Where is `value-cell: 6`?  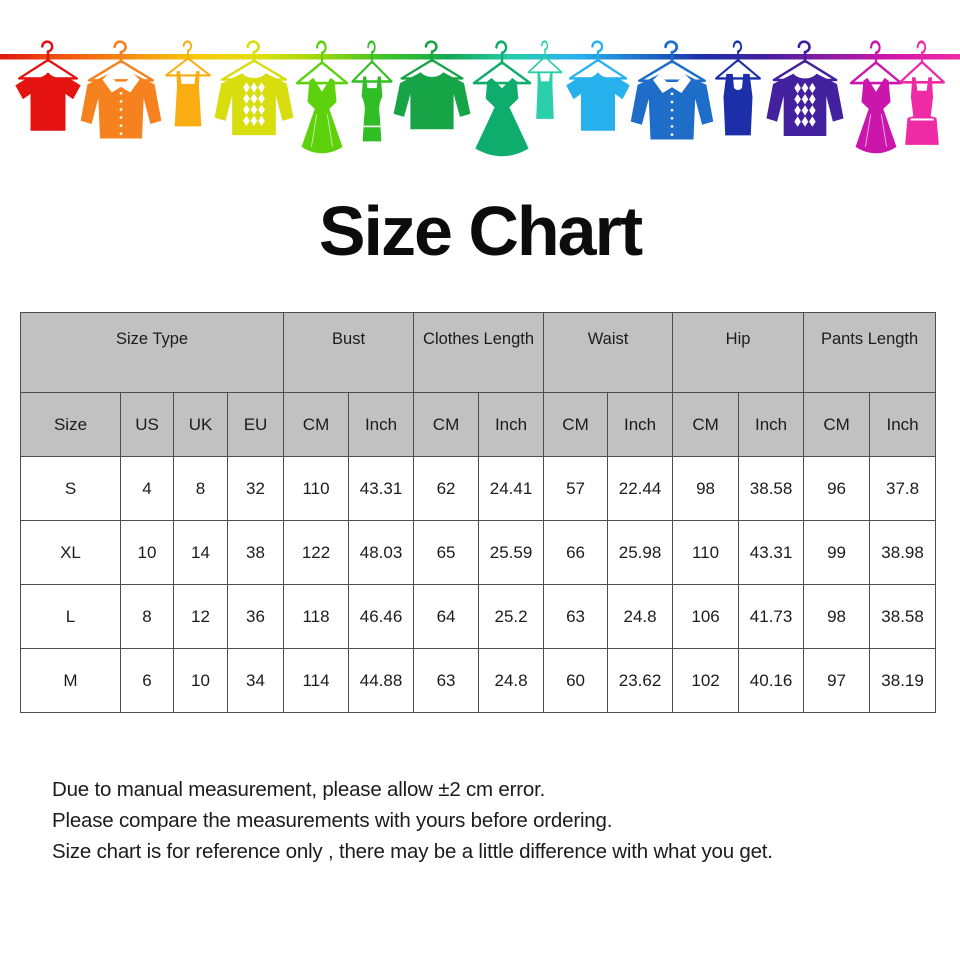
value-cell: 6 is located at coordinates (147, 680).